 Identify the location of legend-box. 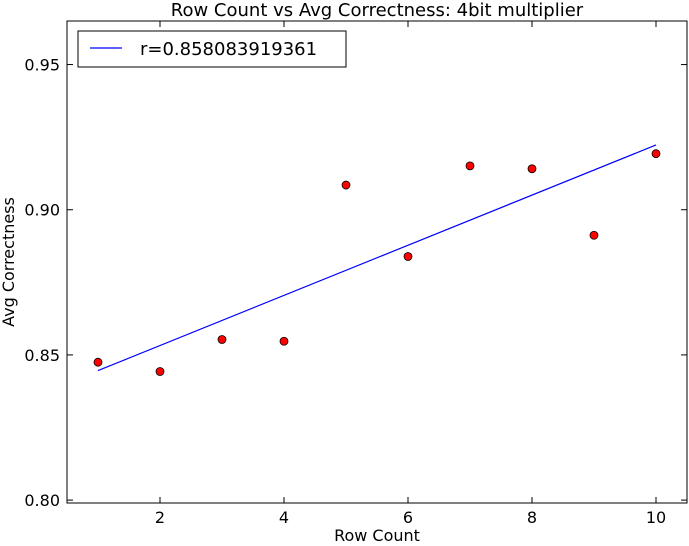
(212, 49).